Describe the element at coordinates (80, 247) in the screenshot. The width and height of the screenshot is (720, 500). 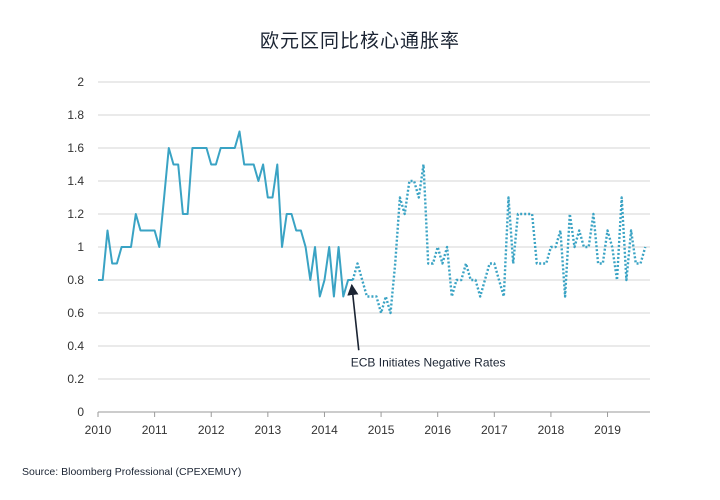
I see `y-tick-label: 1` at that location.